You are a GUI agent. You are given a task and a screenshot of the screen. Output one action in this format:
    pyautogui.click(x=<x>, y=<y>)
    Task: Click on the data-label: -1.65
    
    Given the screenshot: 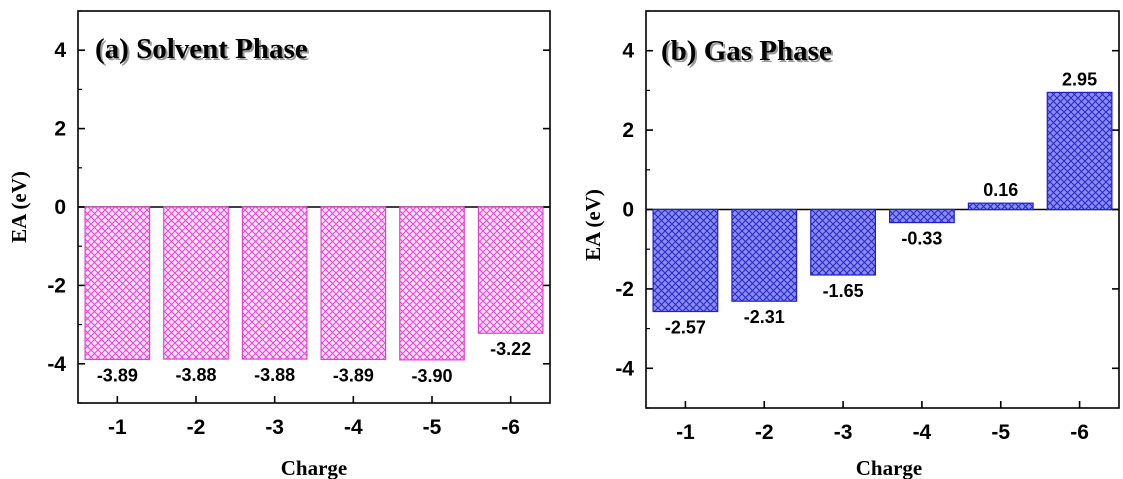 What is the action you would take?
    pyautogui.click(x=843, y=291)
    